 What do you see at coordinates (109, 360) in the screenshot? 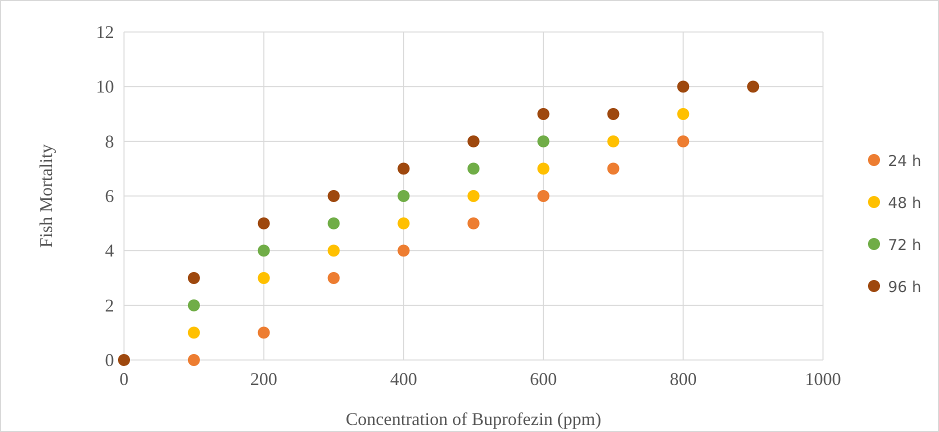
I see `y-tick-label: 0` at bounding box center [109, 360].